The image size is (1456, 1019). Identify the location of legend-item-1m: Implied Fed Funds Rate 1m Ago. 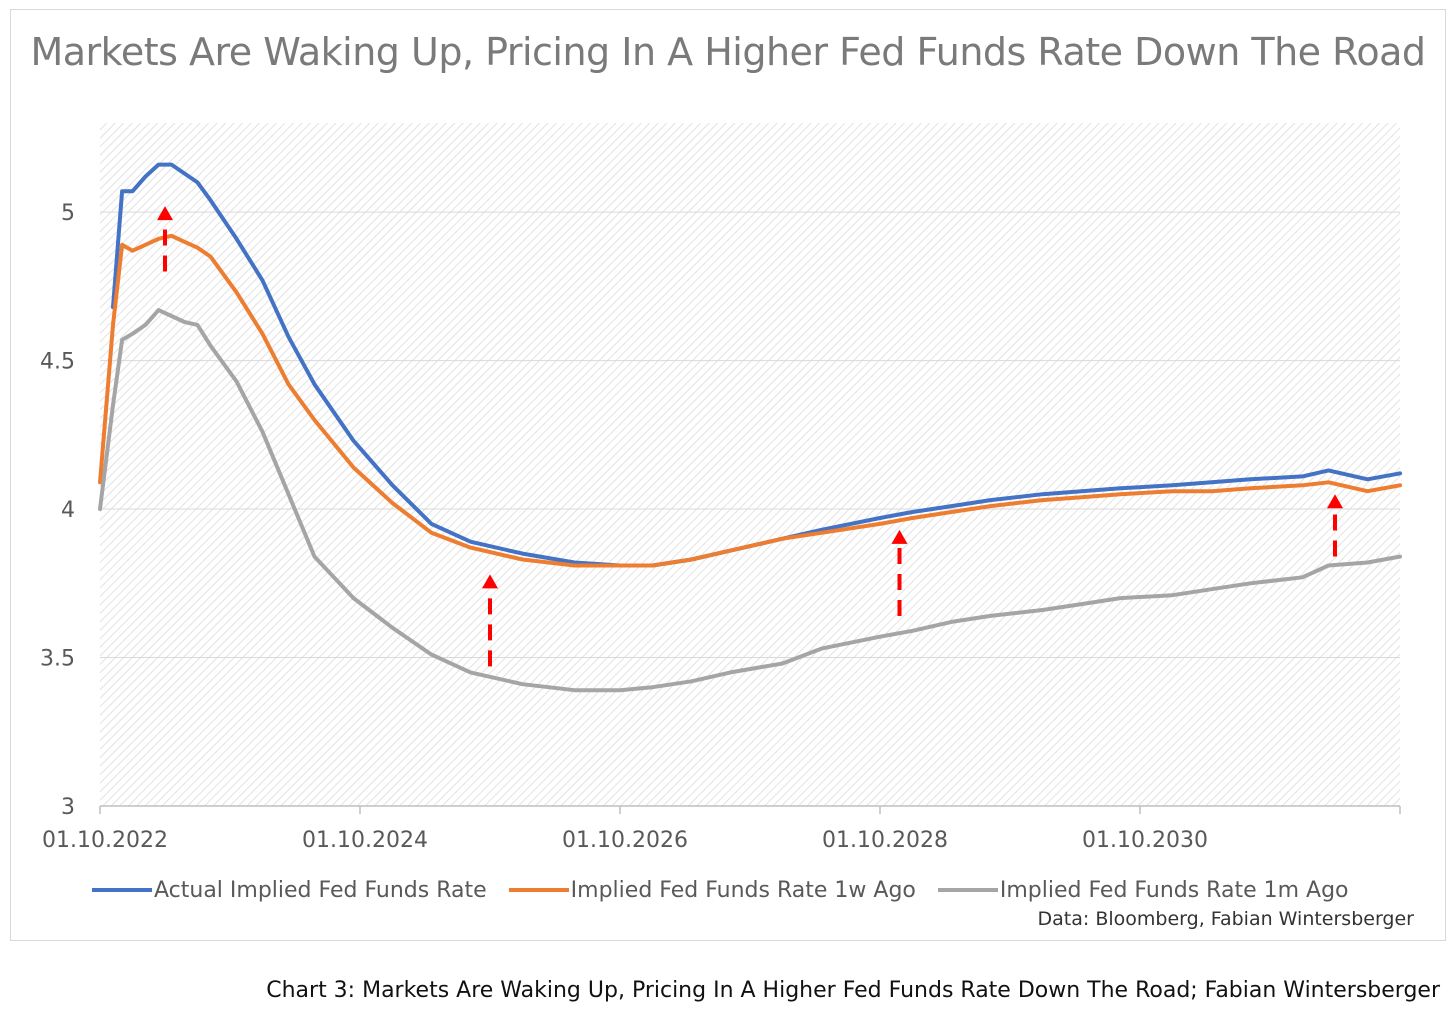
(1143, 890).